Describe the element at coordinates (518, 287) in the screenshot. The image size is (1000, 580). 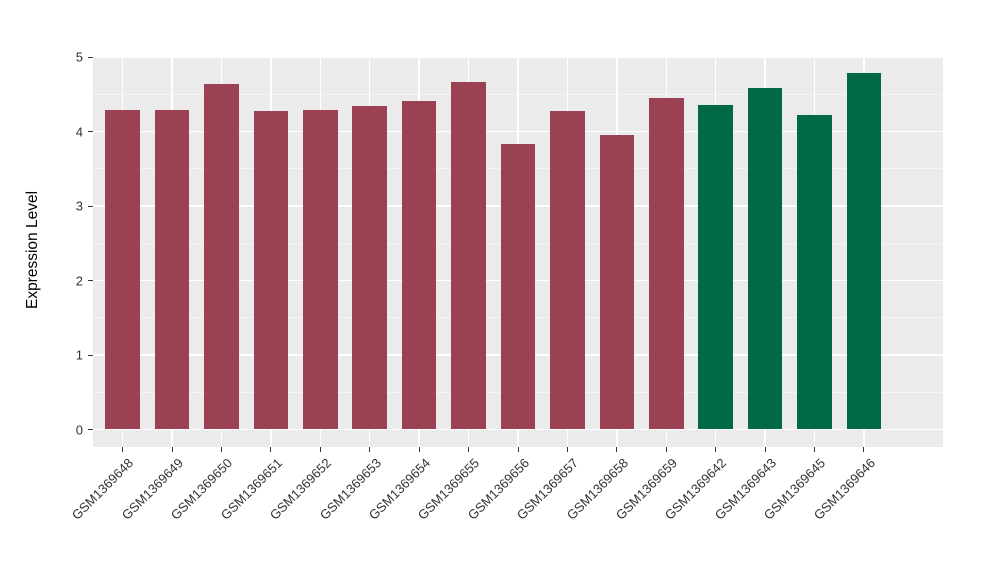
I see `bar-GSM1369656` at that location.